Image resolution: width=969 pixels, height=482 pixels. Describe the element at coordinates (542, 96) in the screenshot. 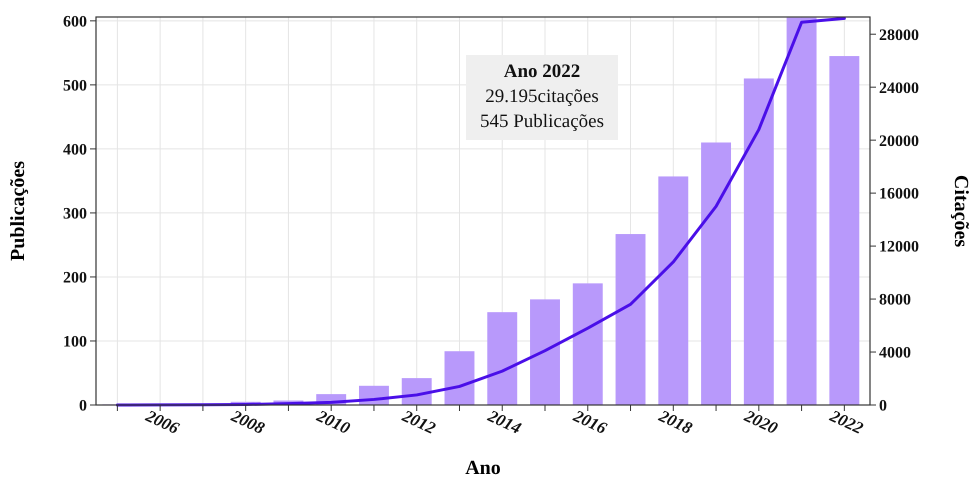

I see `annotation: 29.195citações` at that location.